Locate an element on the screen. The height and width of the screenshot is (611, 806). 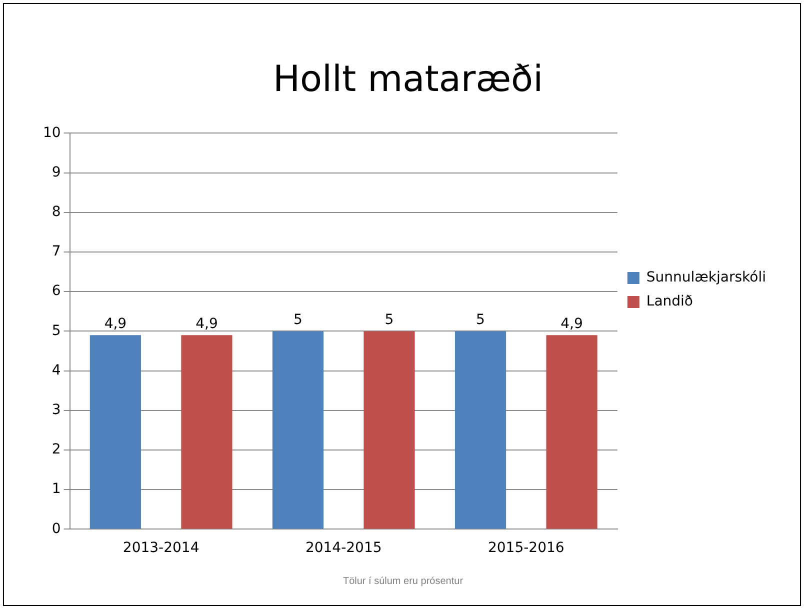
legend-label: Sunnulækjarskóli is located at coordinates (706, 278).